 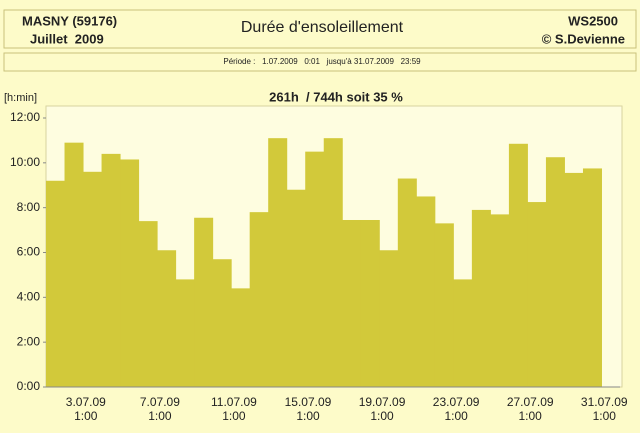 What do you see at coordinates (29, 252) in the screenshot?
I see `y-tick-label: 6:00` at bounding box center [29, 252].